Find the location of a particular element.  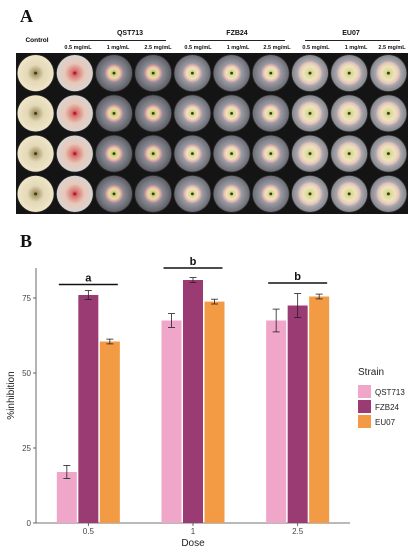

legend-swatch-fzb24 is located at coordinates (364, 406).